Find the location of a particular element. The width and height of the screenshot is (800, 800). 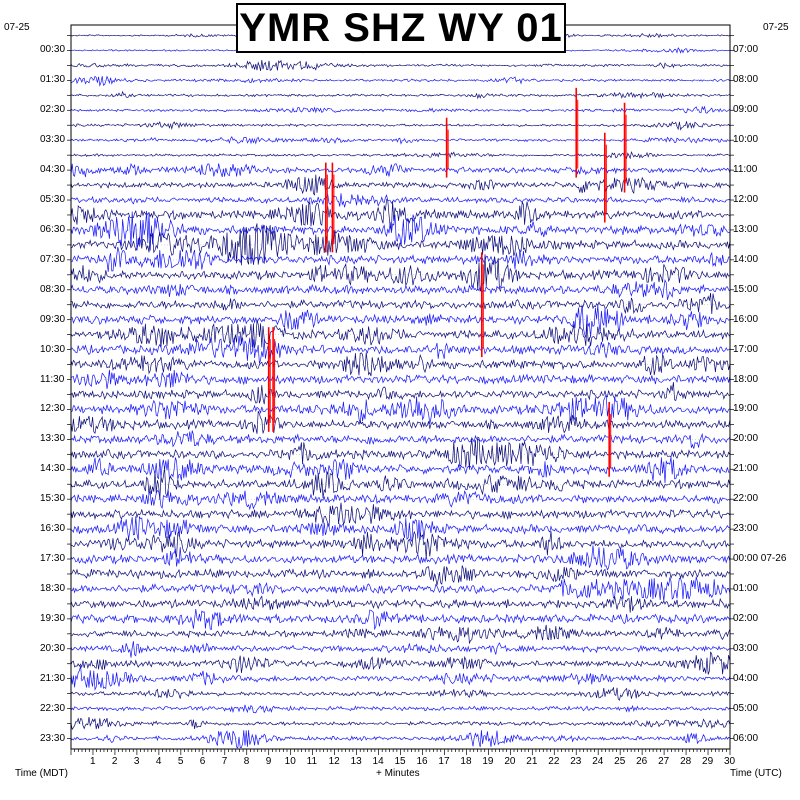

x-tick-label: 13 is located at coordinates (356, 761).